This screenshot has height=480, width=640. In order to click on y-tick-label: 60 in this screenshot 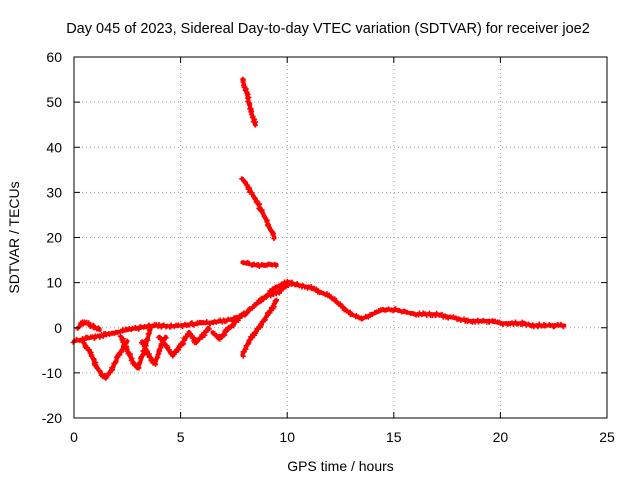, I will do `click(54, 57)`.